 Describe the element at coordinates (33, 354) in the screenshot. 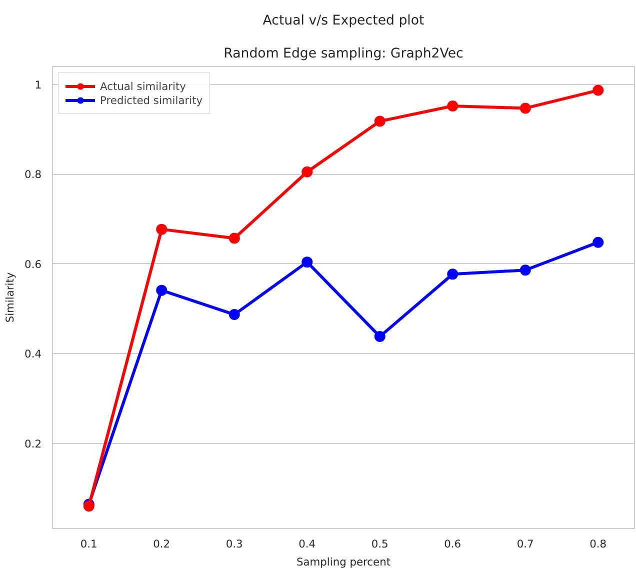

I see `y-tick-label: 0.4` at that location.